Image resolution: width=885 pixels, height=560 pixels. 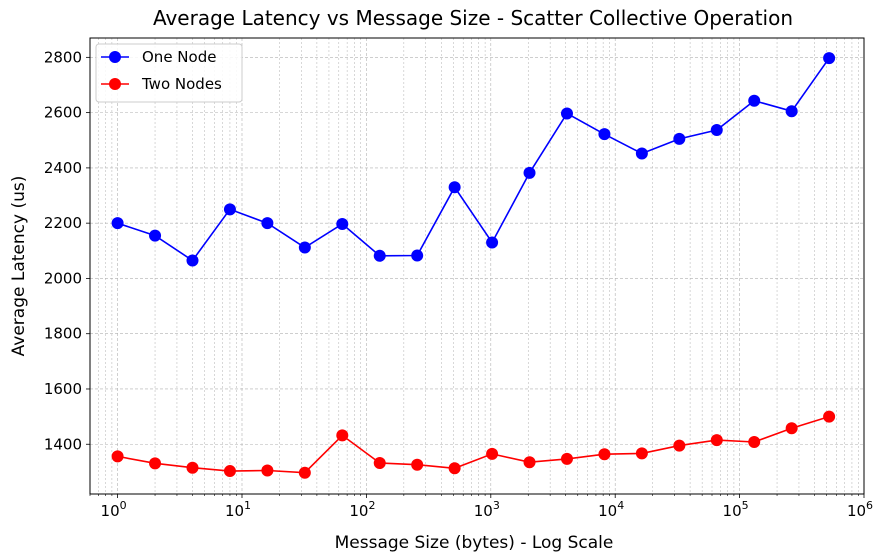 I want to click on x-tick-label: 10⁰, so click(x=114, y=509).